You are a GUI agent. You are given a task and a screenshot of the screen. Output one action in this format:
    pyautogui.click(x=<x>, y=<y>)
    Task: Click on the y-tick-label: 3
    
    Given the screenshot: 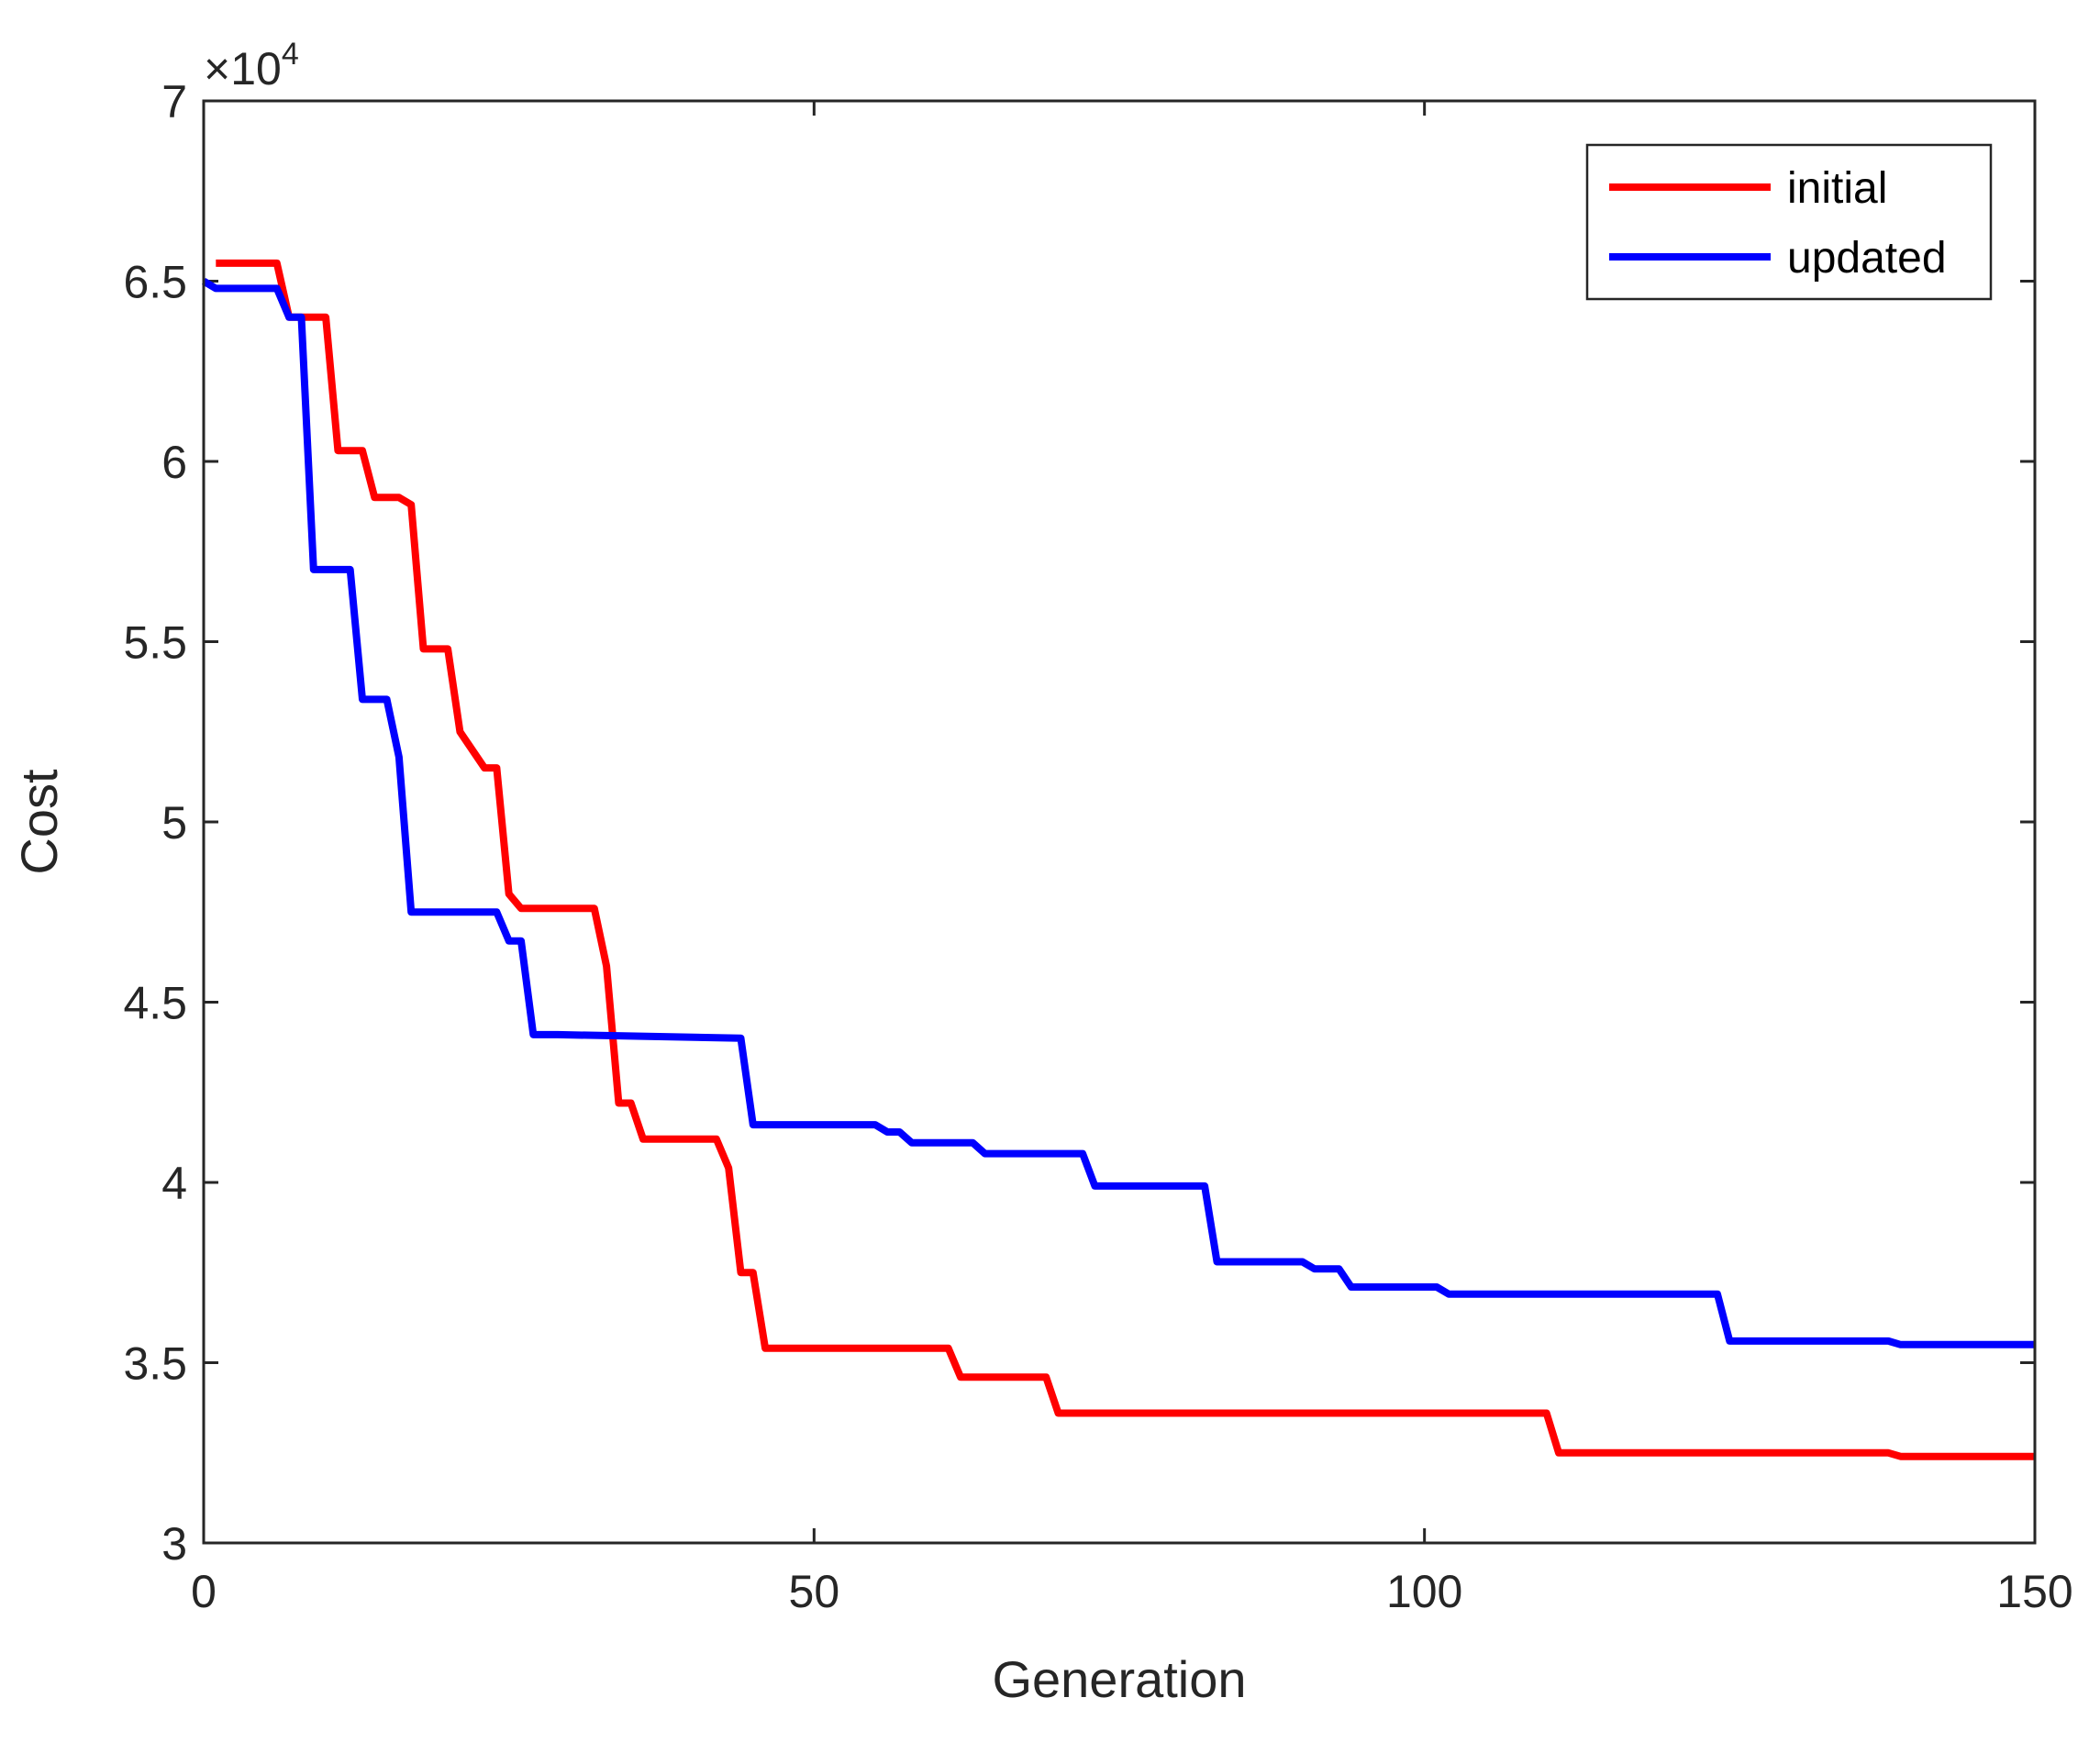 What is the action you would take?
    pyautogui.click(x=174, y=1544)
    